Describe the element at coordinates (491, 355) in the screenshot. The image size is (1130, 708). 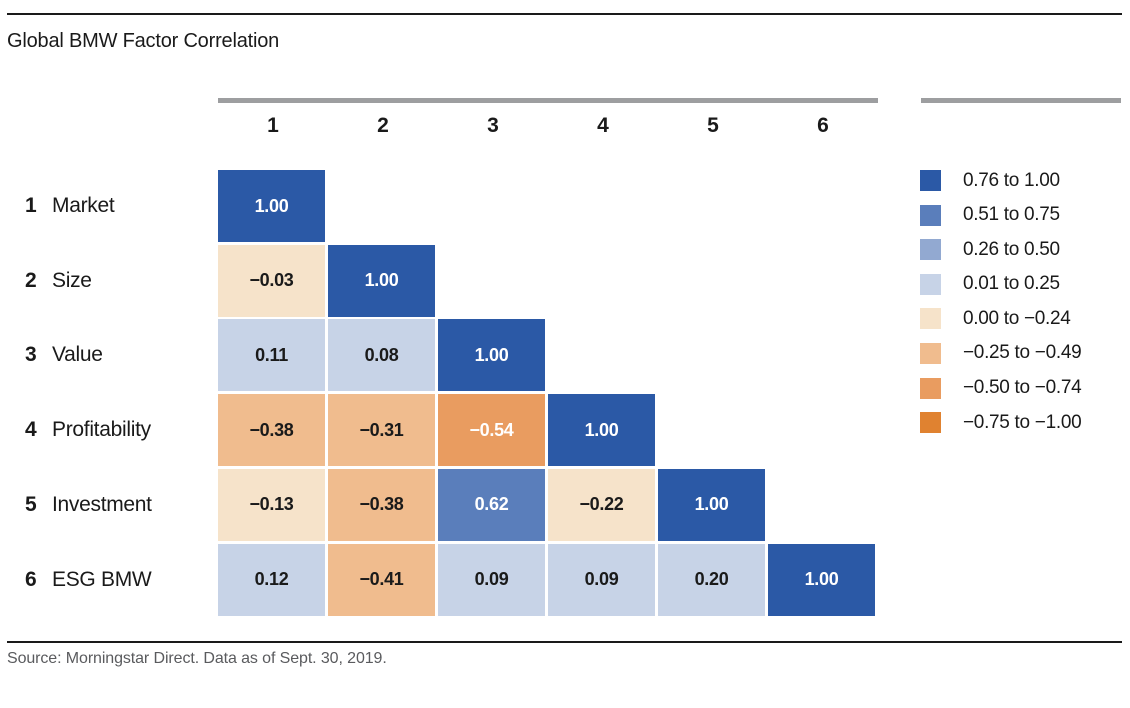
I see `matrix-cell-r3c3: 1.00` at that location.